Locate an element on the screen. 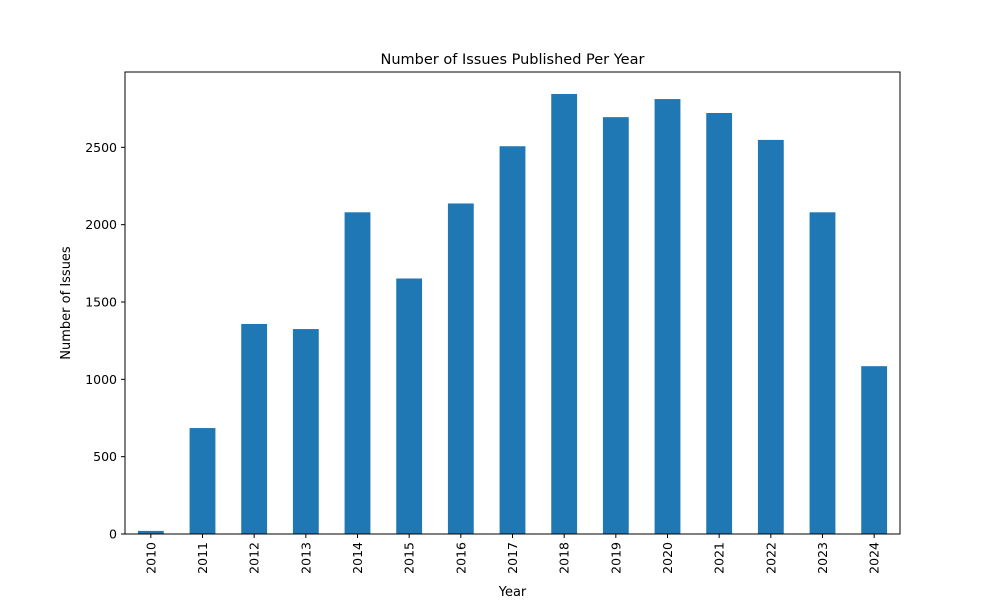 This screenshot has width=1000, height=604. bar-2012 is located at coordinates (254, 428).